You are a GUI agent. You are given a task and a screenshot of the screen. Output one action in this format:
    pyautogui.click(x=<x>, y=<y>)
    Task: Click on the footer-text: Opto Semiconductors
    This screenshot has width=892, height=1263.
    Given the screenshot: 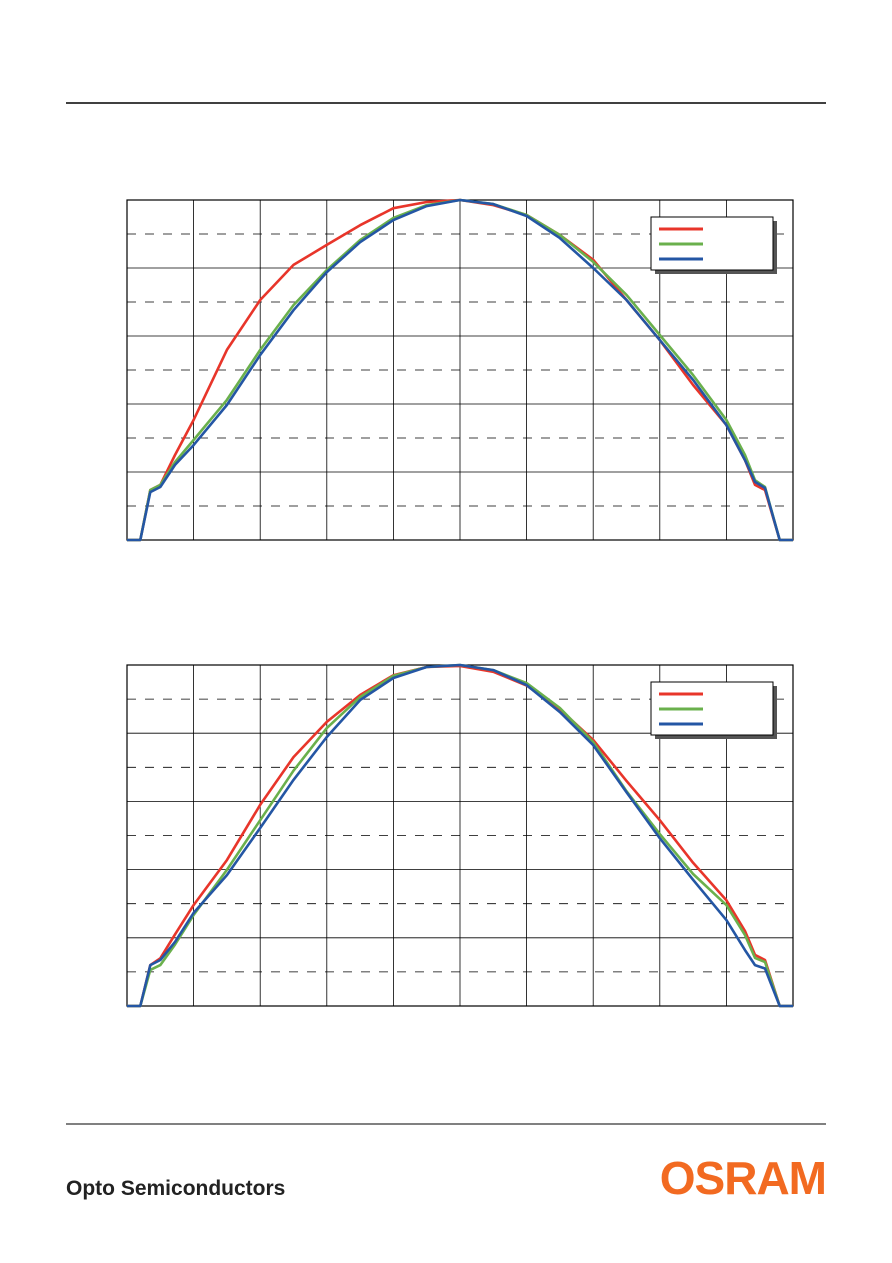 What is the action you would take?
    pyautogui.click(x=175, y=1188)
    